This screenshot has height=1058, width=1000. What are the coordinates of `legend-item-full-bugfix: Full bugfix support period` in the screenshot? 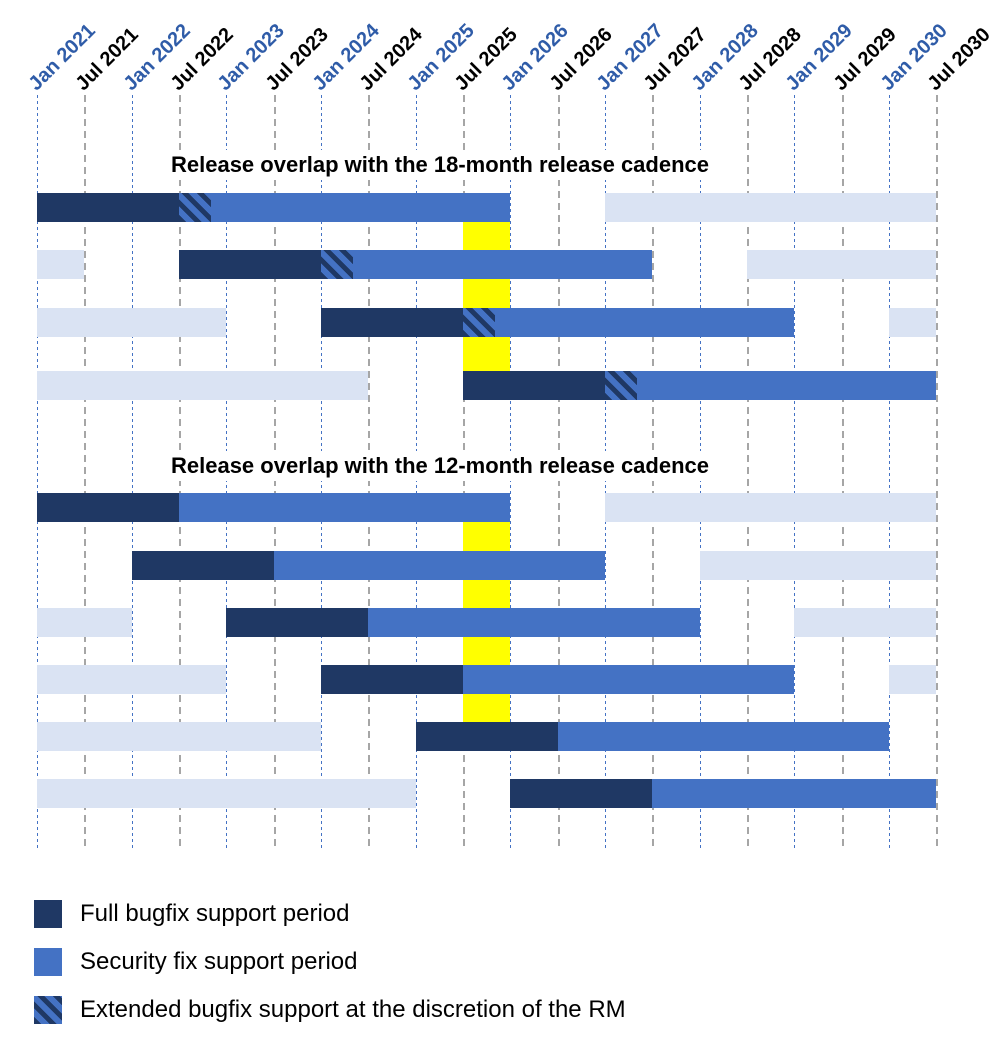 It's located at (191, 914).